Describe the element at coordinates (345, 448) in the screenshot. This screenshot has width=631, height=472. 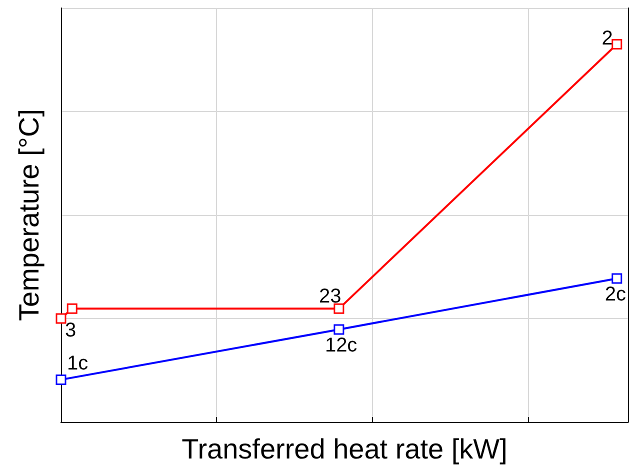
I see `x-axis-title: Transferred heat rate [kW]` at that location.